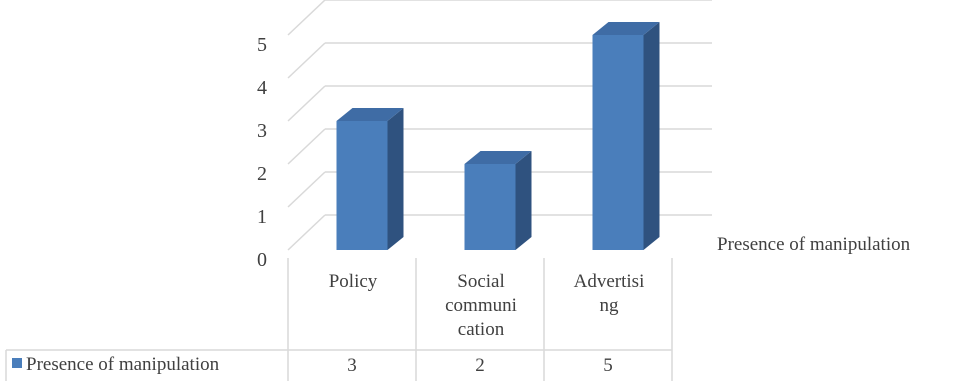 The width and height of the screenshot is (962, 381). What do you see at coordinates (262, 131) in the screenshot?
I see `y-tick-label: 3` at bounding box center [262, 131].